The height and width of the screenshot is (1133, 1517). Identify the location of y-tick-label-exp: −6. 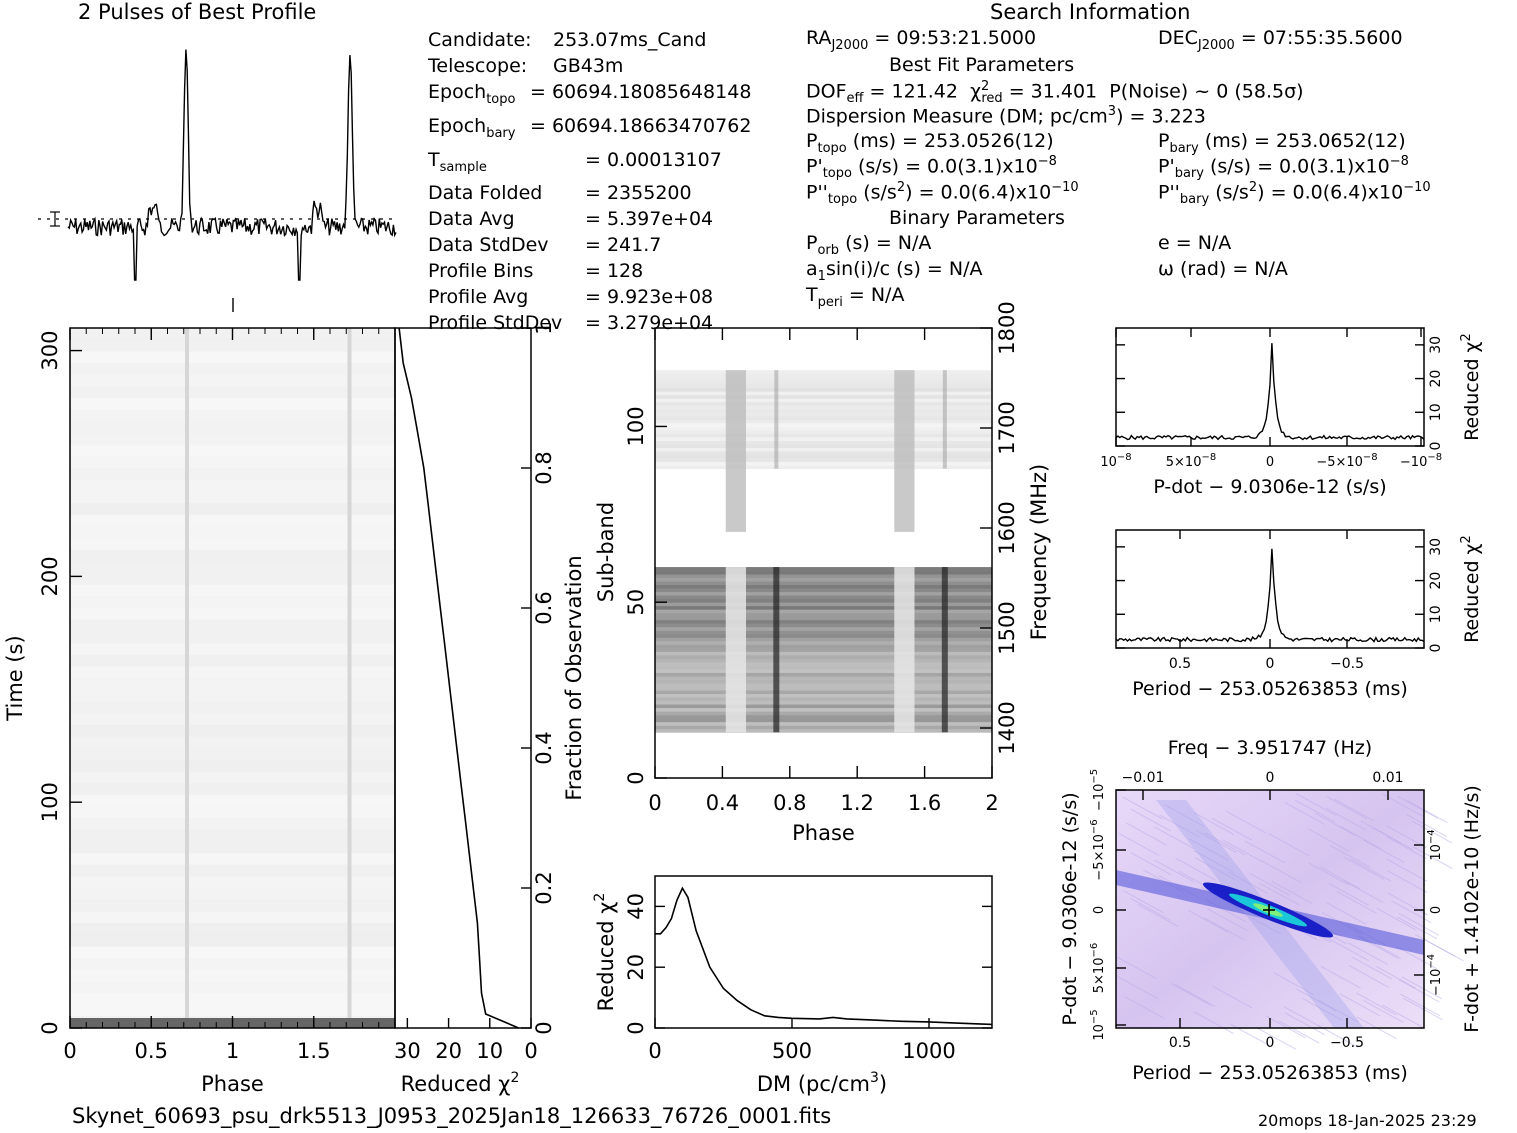
(1094, 950).